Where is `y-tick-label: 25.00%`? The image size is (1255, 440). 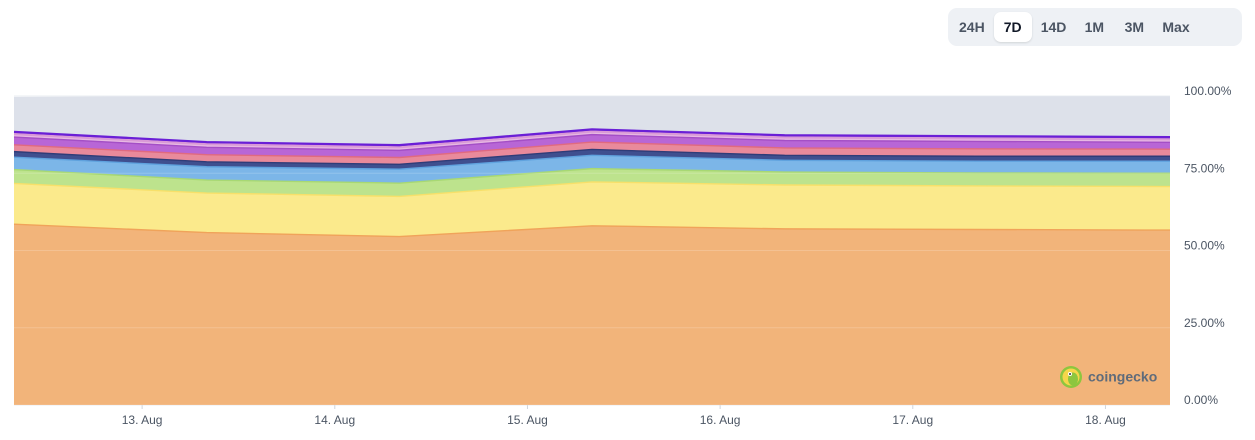
y-tick-label: 25.00% is located at coordinates (1204, 323).